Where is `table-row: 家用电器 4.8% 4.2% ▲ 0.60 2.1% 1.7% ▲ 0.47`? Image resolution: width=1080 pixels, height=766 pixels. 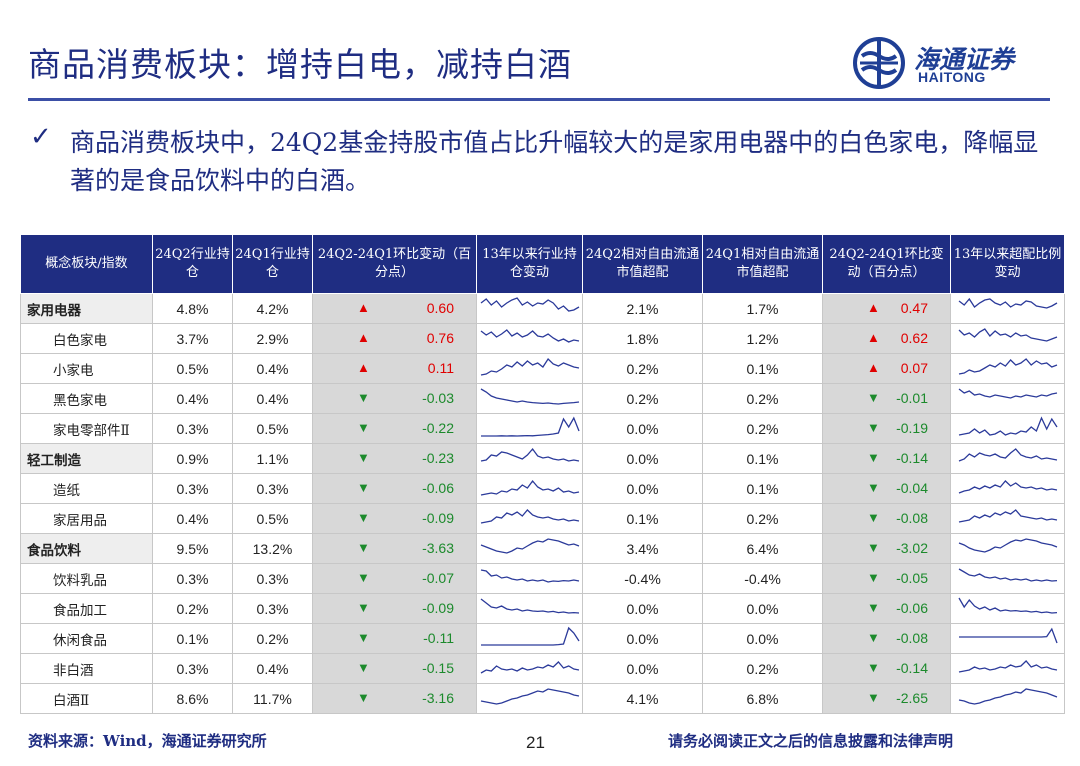 table-row: 家用电器 4.8% 4.2% ▲ 0.60 2.1% 1.7% ▲ 0.47 is located at coordinates (542, 308).